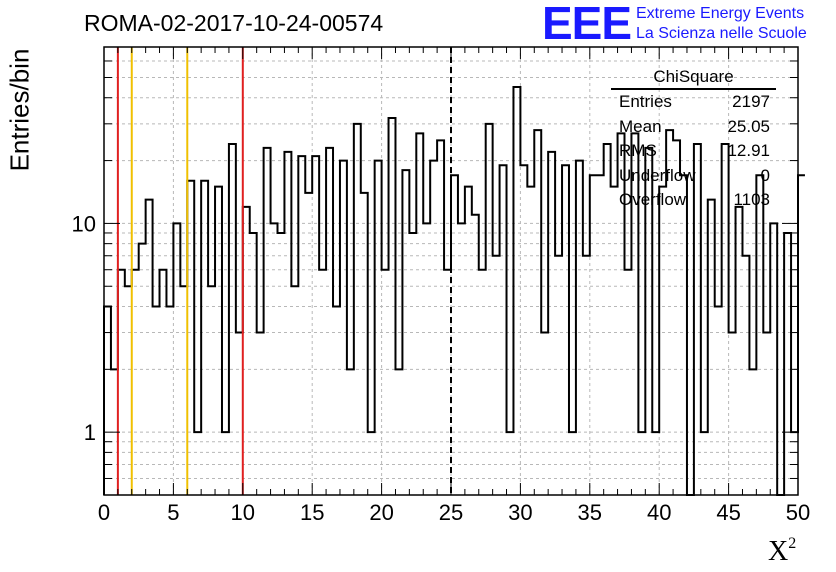 This screenshot has height=572, width=836. I want to click on y-tick-label: 1, so click(90, 432).